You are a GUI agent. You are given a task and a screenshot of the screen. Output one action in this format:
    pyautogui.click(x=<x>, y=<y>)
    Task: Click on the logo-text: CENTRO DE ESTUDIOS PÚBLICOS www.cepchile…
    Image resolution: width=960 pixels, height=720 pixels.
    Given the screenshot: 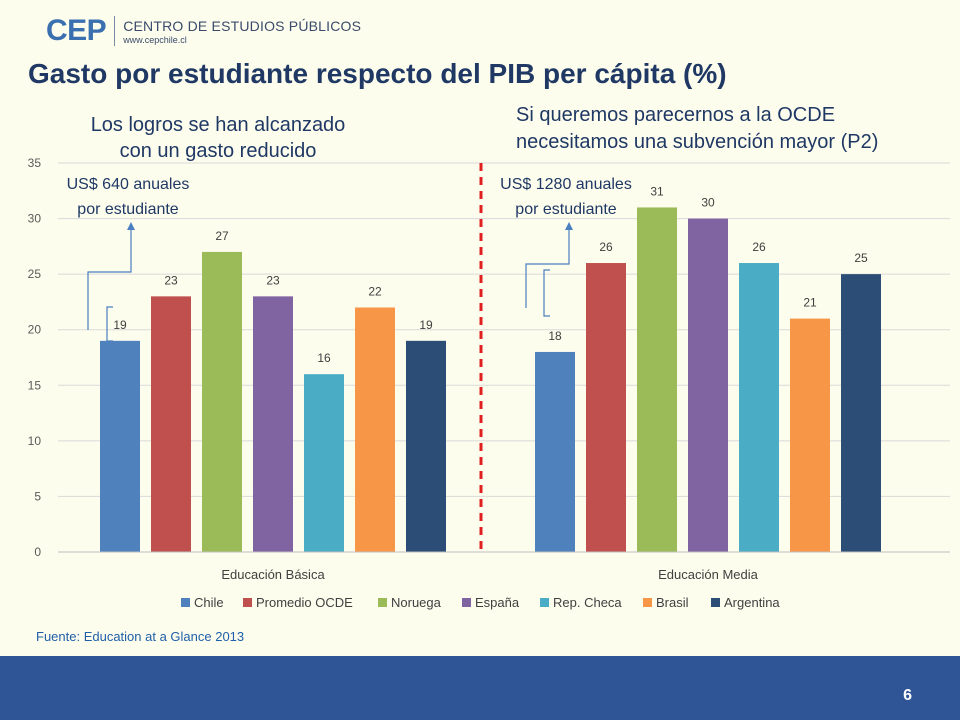 What is the action you would take?
    pyautogui.click(x=242, y=31)
    